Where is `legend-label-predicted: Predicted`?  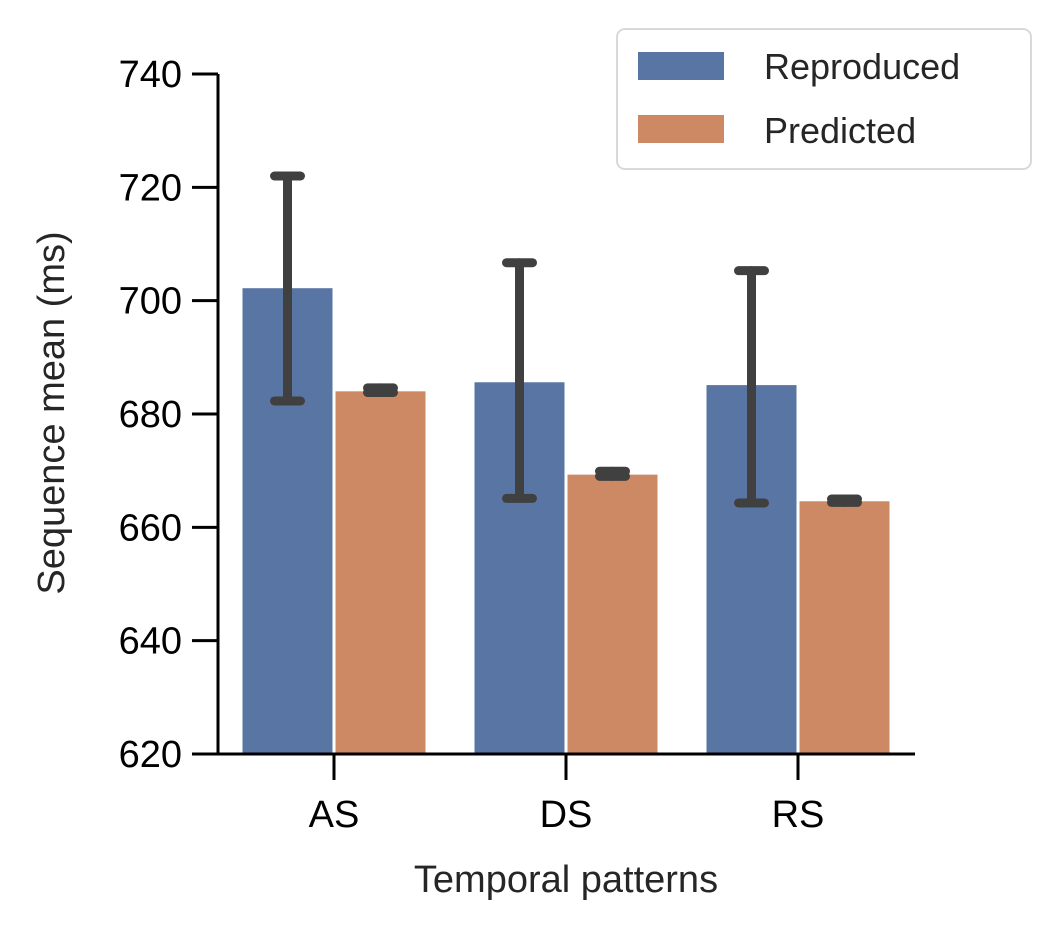
legend-label-predicted: Predicted is located at coordinates (840, 130).